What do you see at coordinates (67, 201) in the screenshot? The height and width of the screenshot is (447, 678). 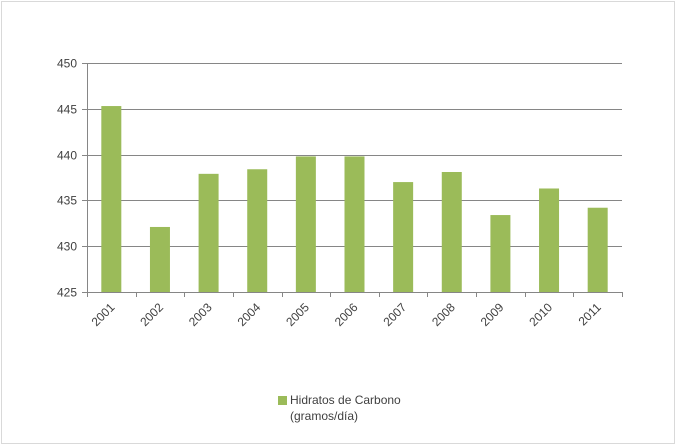 I see `y-tick-label-435: 435` at bounding box center [67, 201].